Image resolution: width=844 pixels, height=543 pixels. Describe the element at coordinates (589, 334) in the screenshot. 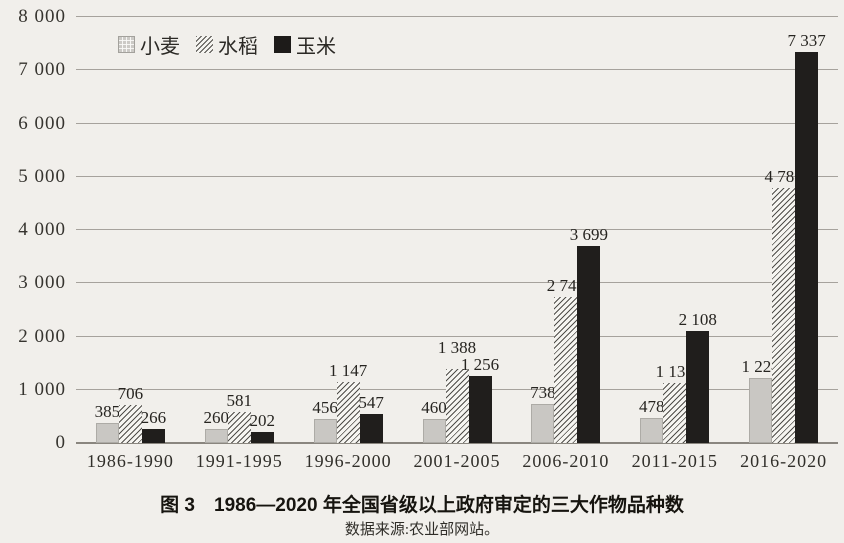

I see `bar-corn-2006-2010: 3 699` at that location.